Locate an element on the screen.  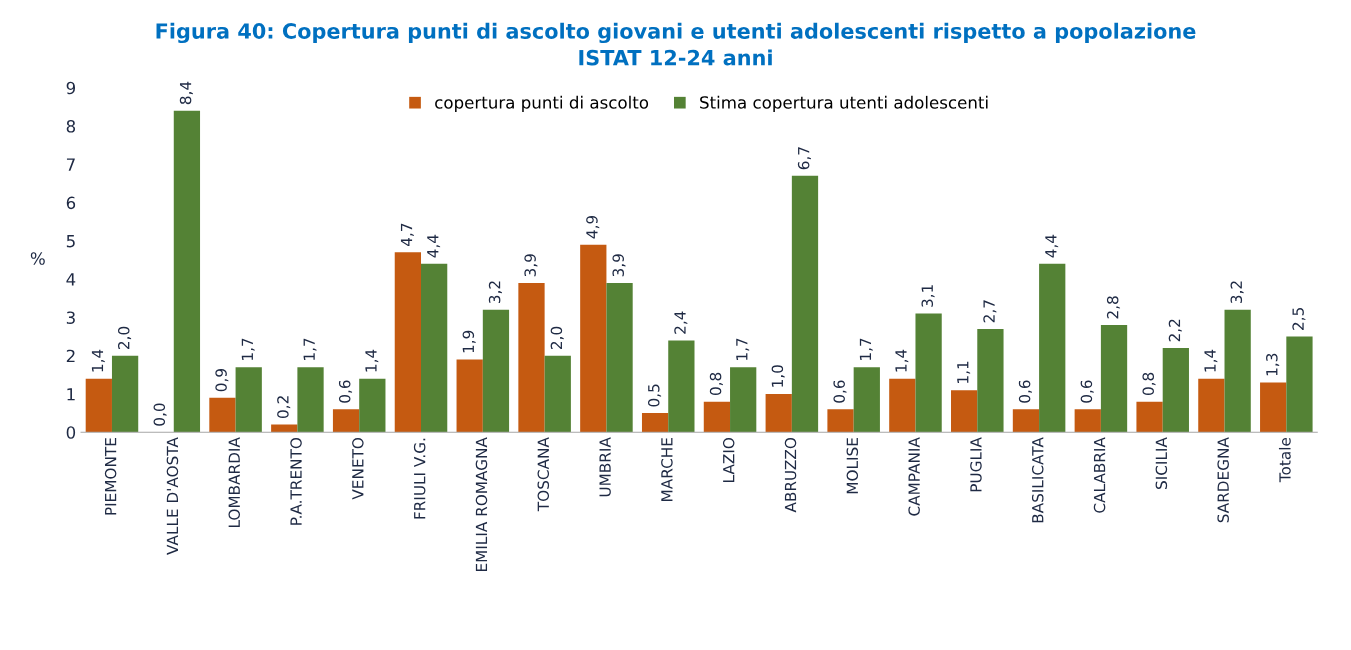
y-tick-label: 2 is located at coordinates (70, 356).